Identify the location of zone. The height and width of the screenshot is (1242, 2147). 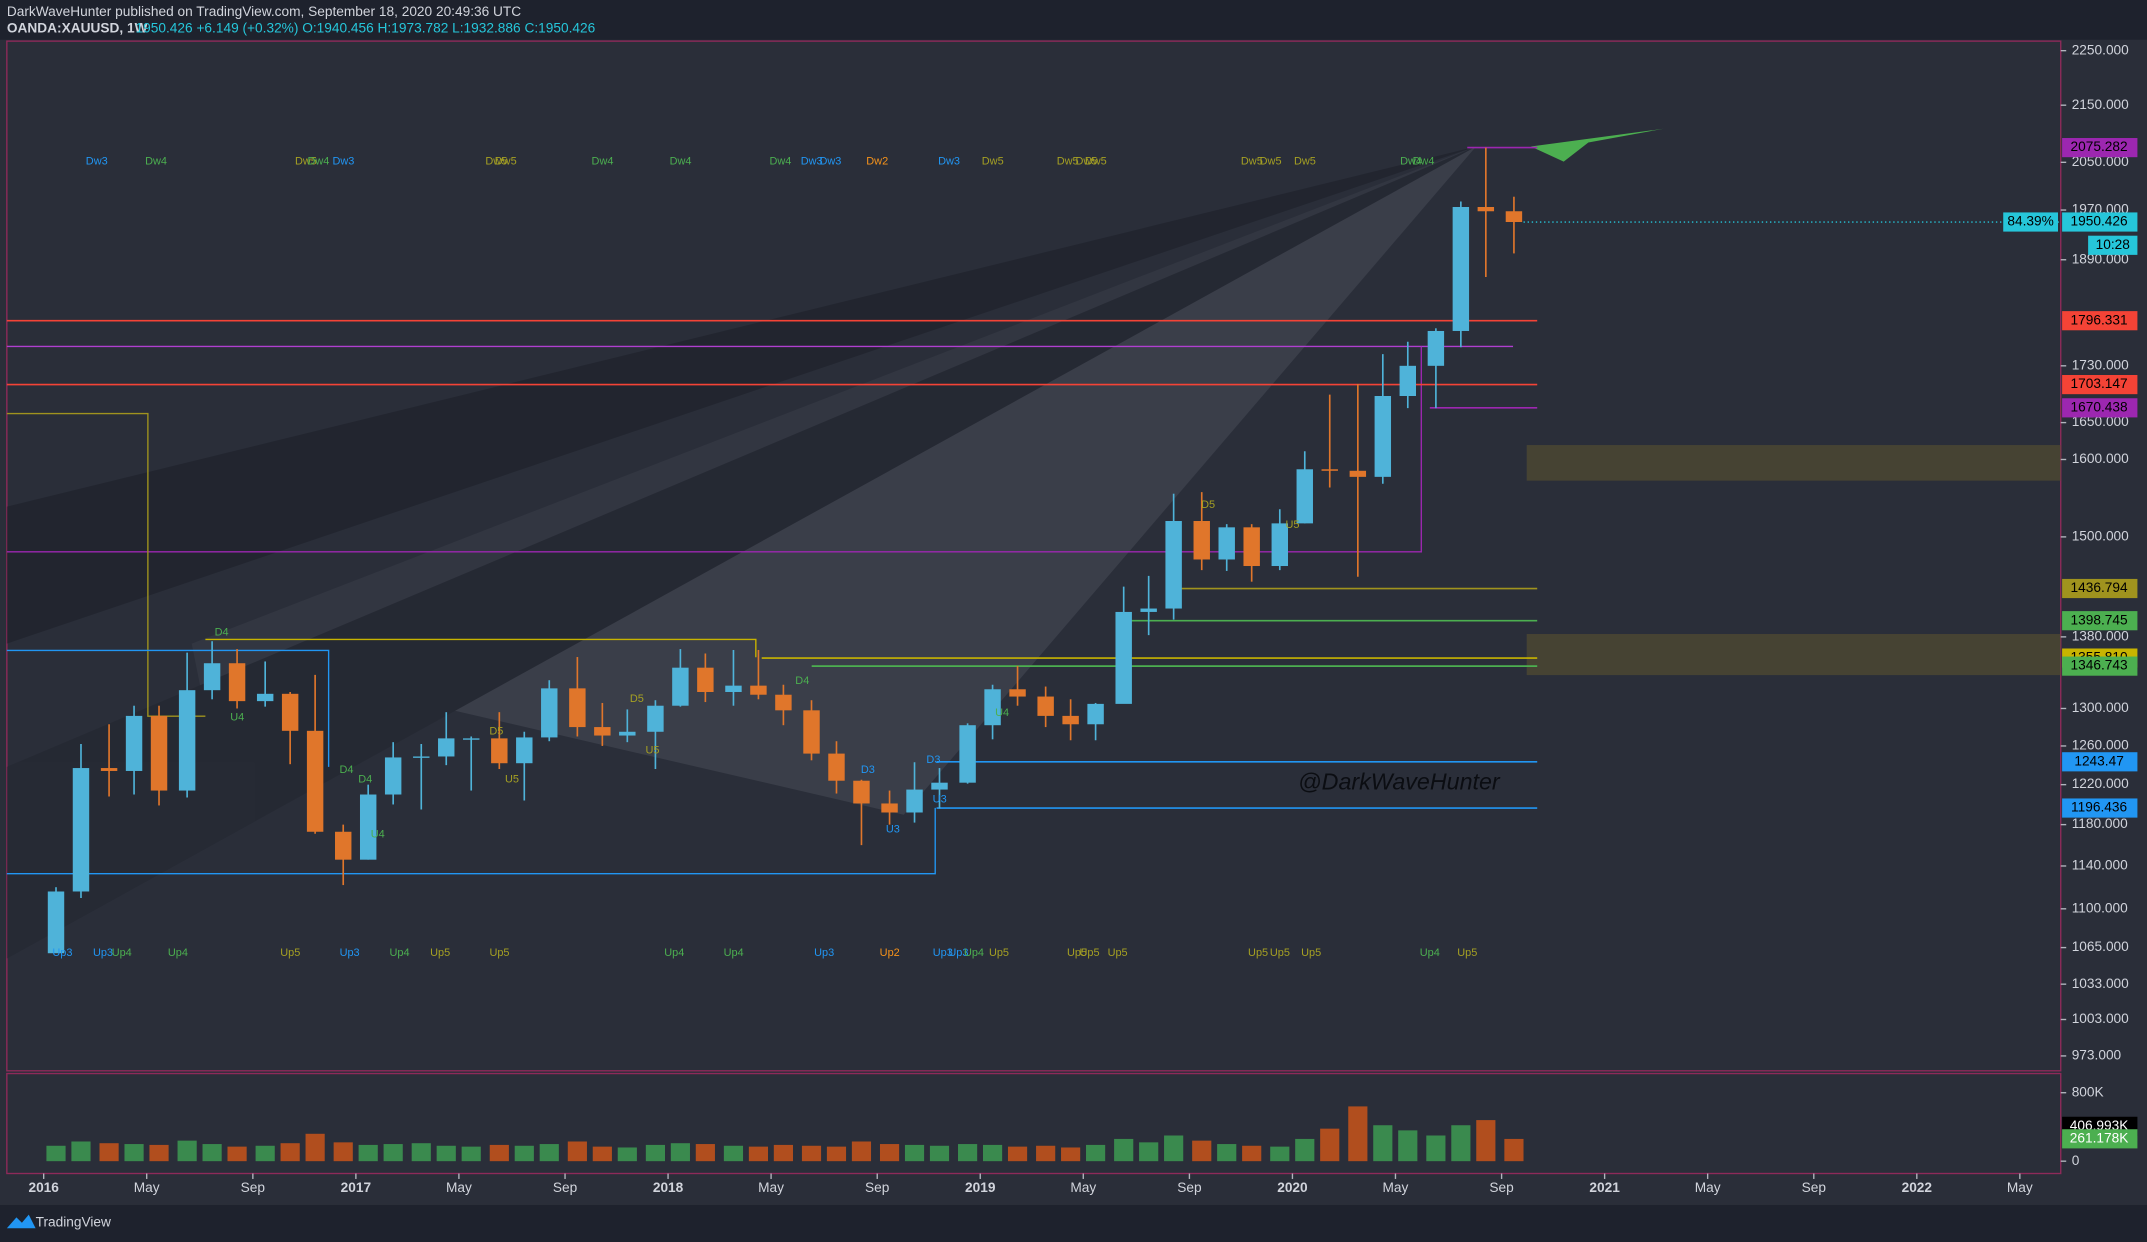
(1793, 463).